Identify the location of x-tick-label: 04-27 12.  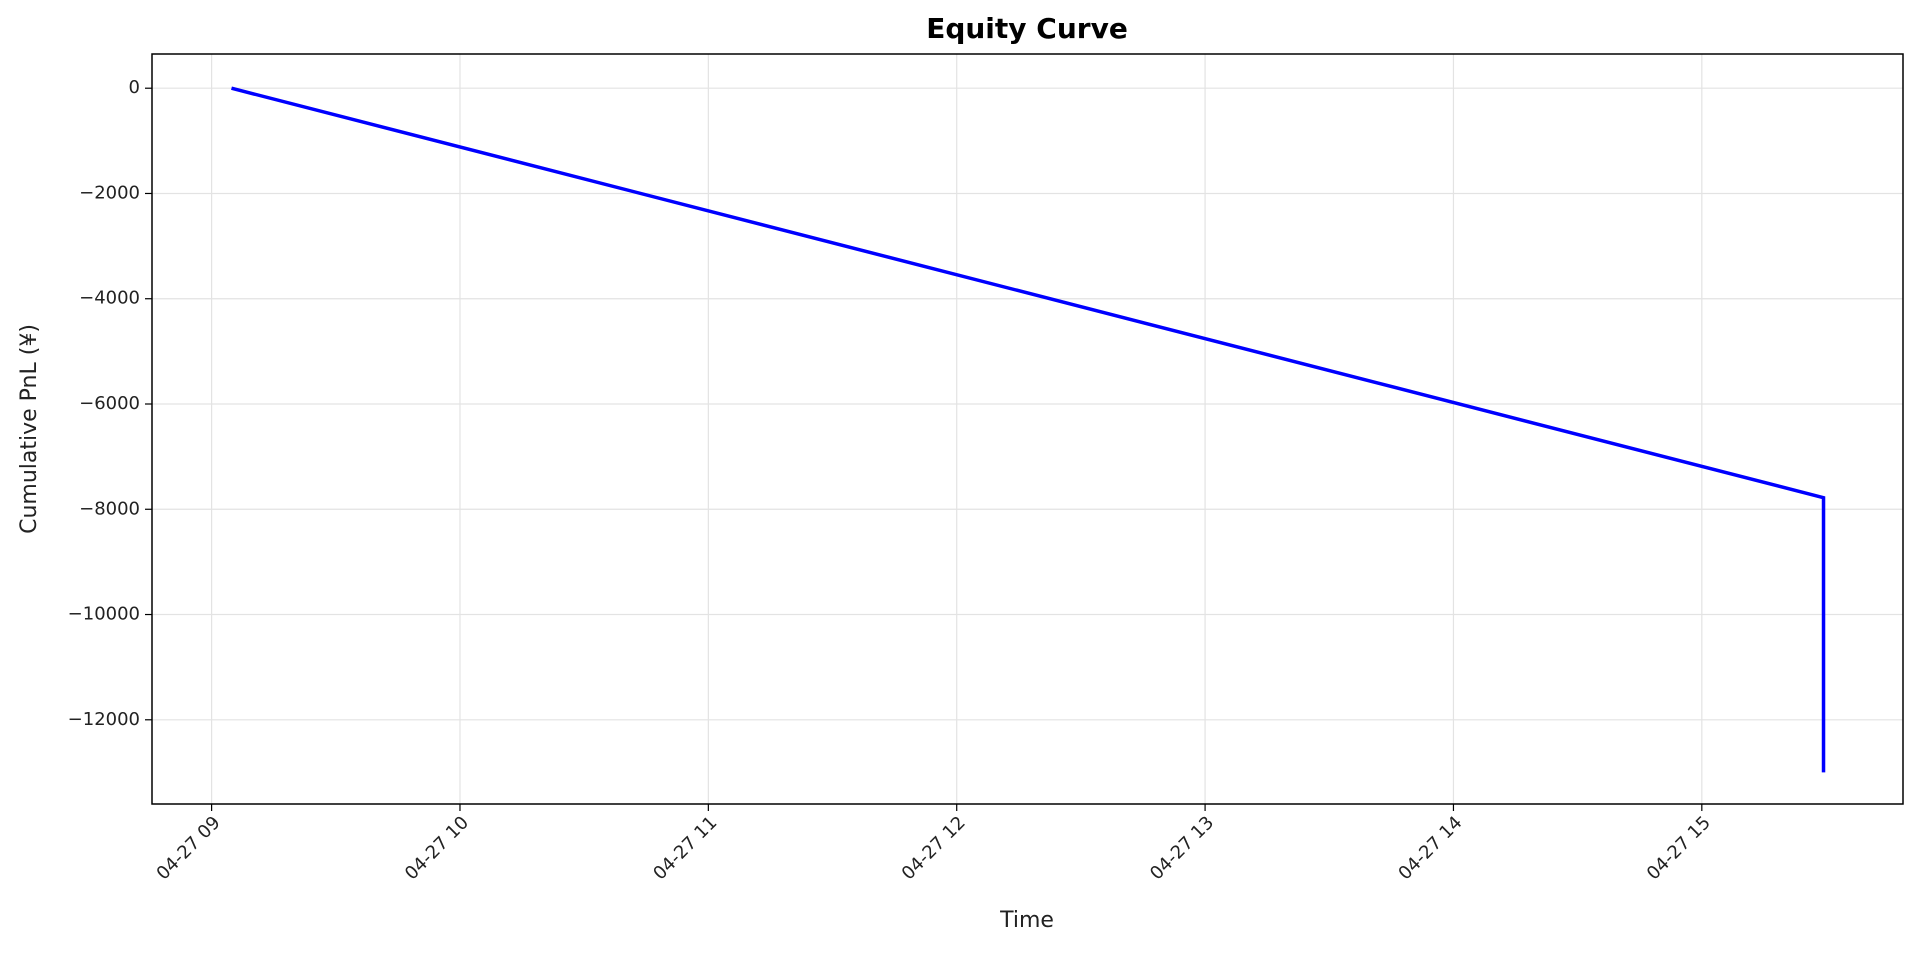
(934, 848).